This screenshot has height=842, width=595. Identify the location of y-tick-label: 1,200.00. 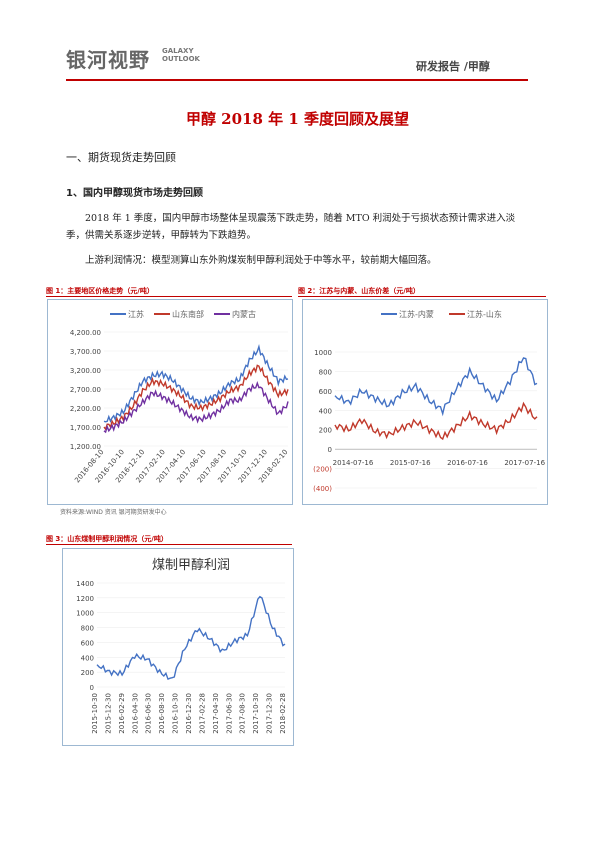
(85, 447).